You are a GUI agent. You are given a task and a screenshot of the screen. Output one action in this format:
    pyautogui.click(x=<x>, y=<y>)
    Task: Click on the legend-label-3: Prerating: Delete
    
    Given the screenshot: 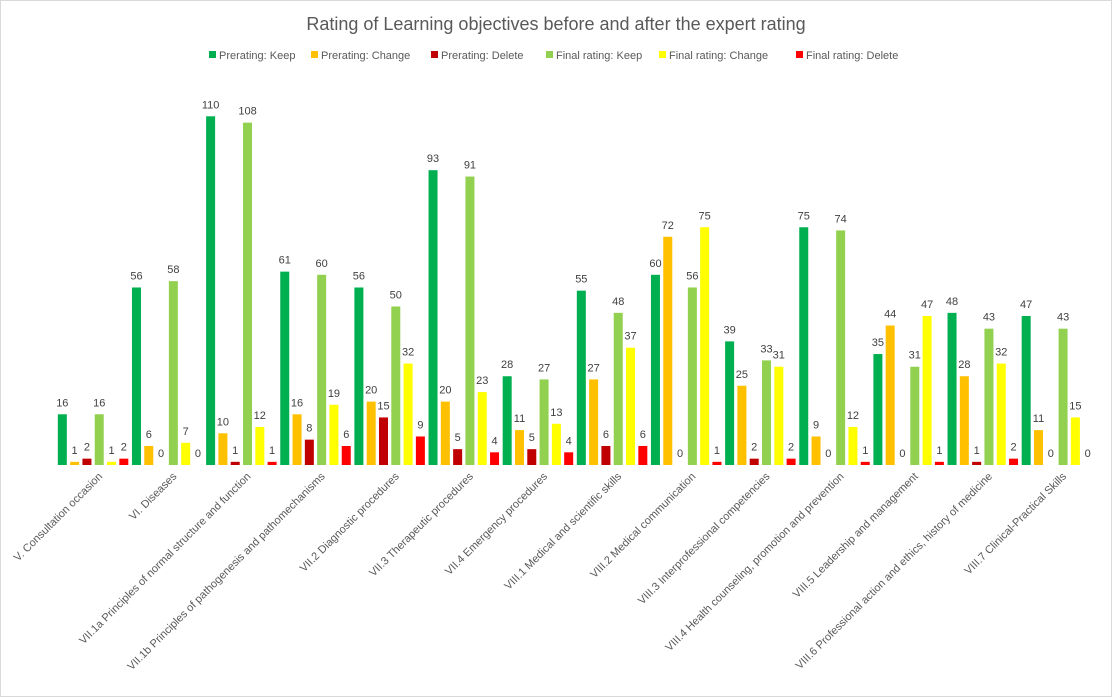 What is the action you would take?
    pyautogui.click(x=482, y=56)
    